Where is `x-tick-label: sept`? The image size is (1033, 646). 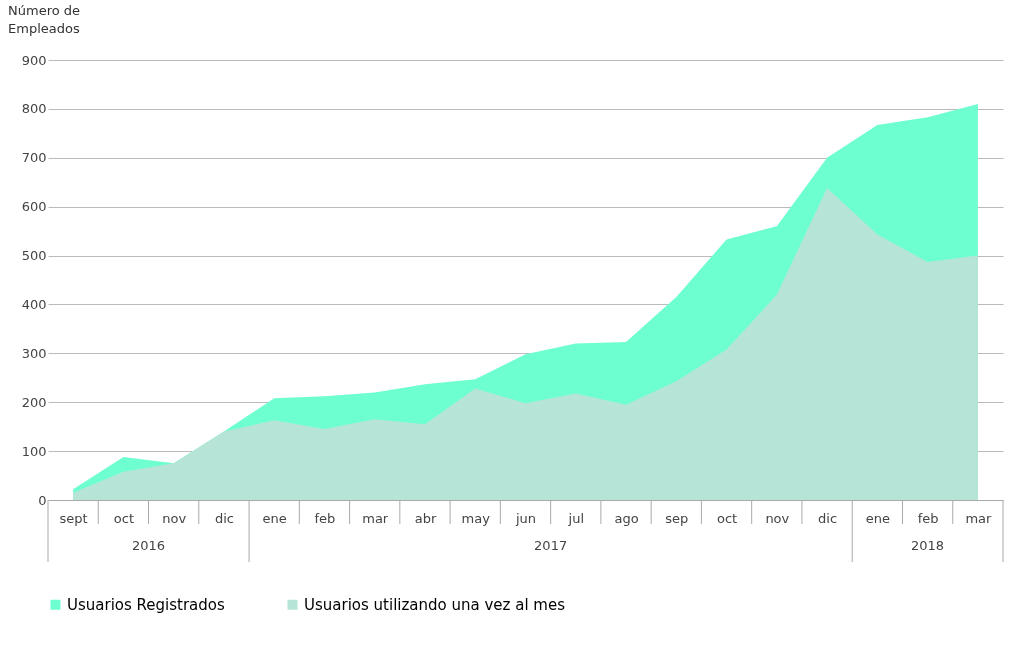 x-tick-label: sept is located at coordinates (73, 518).